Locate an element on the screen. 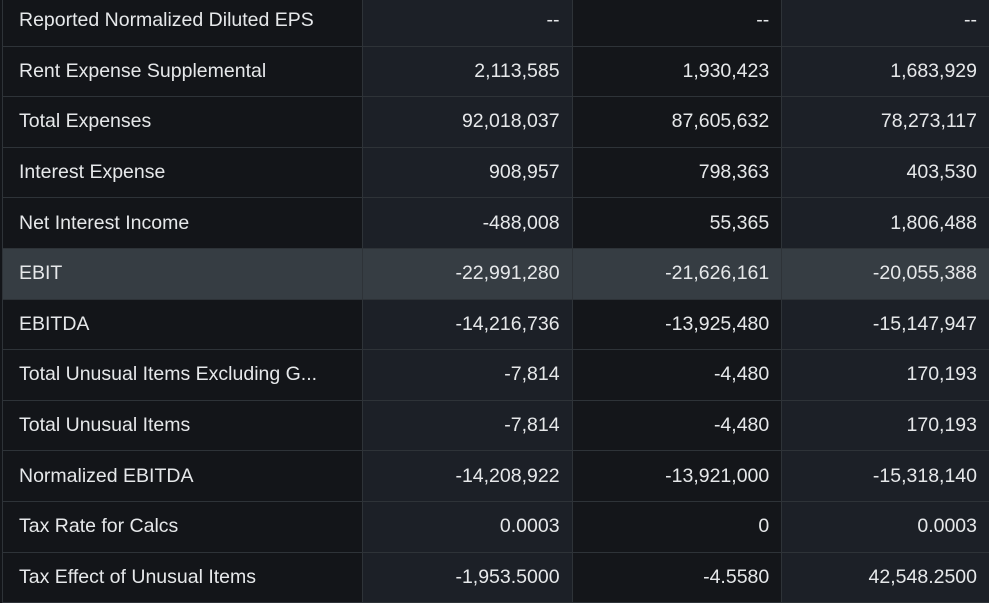 This screenshot has height=603, width=989. value-cell: -15,318,140 is located at coordinates (885, 476).